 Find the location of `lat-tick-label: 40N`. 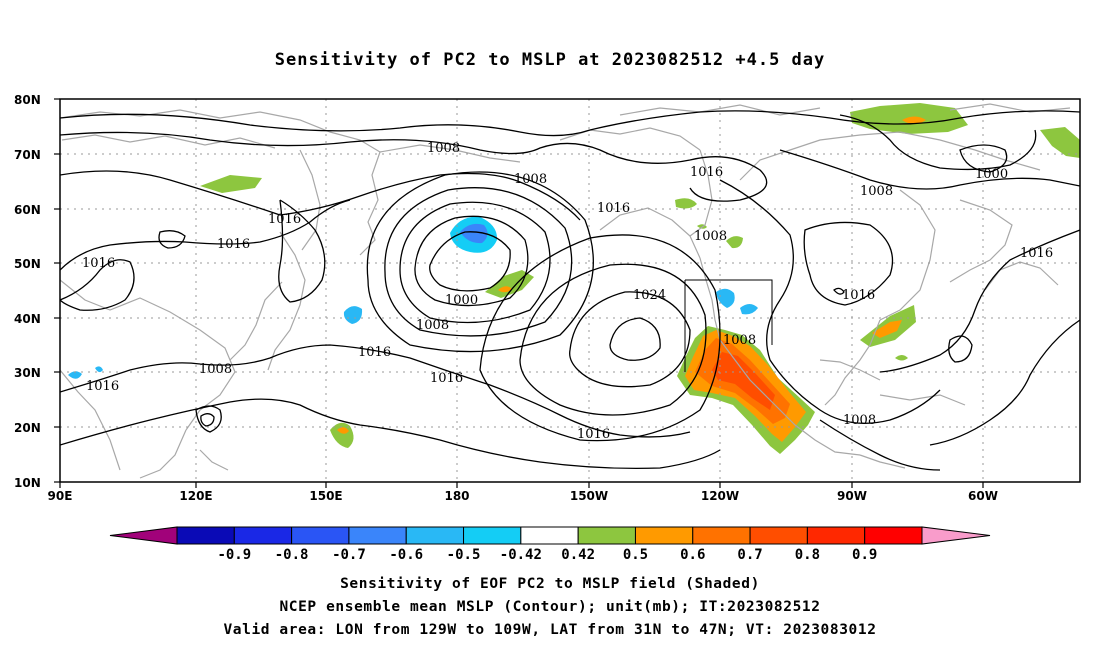

lat-tick-label: 40N is located at coordinates (27, 319).